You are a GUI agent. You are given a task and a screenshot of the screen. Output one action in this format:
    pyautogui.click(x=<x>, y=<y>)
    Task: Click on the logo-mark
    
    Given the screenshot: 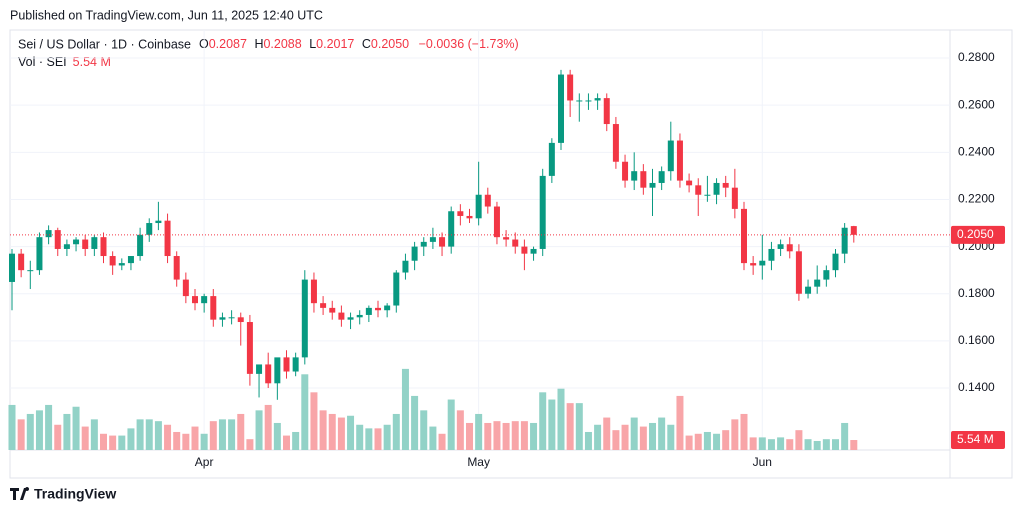 What is the action you would take?
    pyautogui.click(x=20, y=493)
    